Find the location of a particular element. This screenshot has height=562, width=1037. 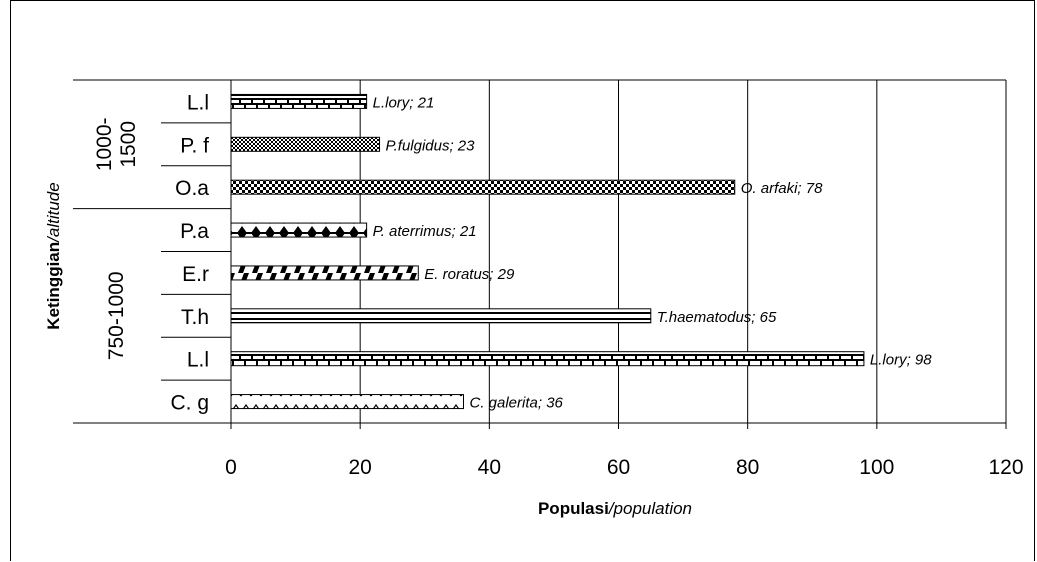

data-label: O. arfaki; 78 is located at coordinates (782, 188).